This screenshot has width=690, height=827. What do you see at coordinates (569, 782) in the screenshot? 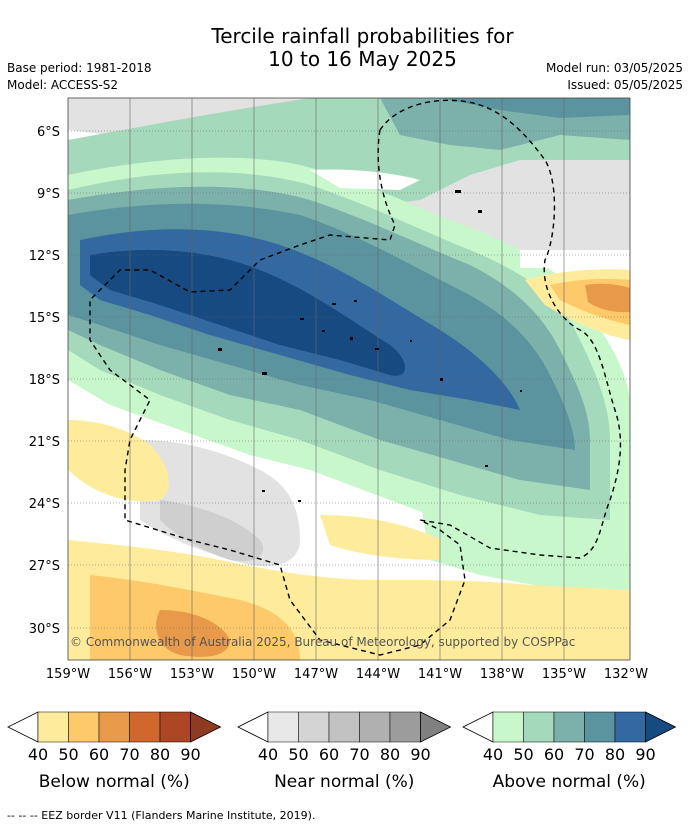
I see `colorbar-title: Above normal (%)` at bounding box center [569, 782].